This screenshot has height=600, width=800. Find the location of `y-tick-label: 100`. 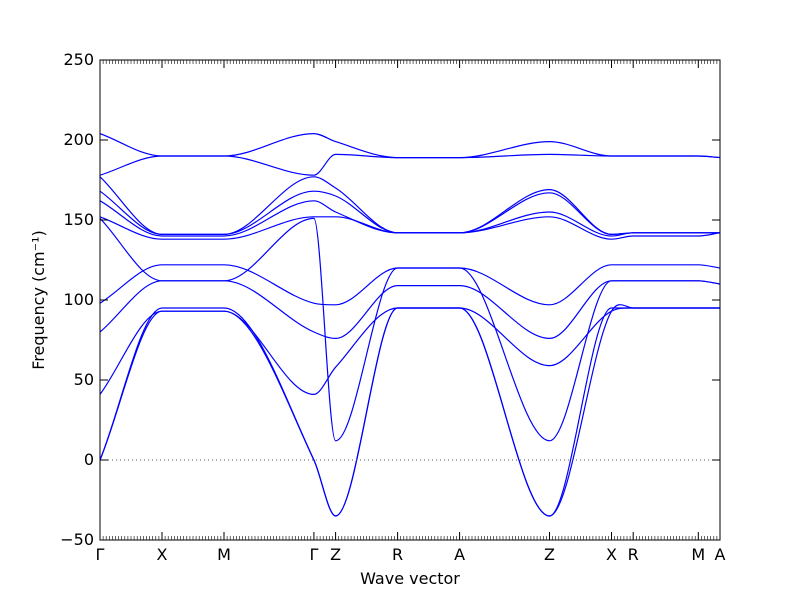

y-tick-label: 100 is located at coordinates (78, 299).